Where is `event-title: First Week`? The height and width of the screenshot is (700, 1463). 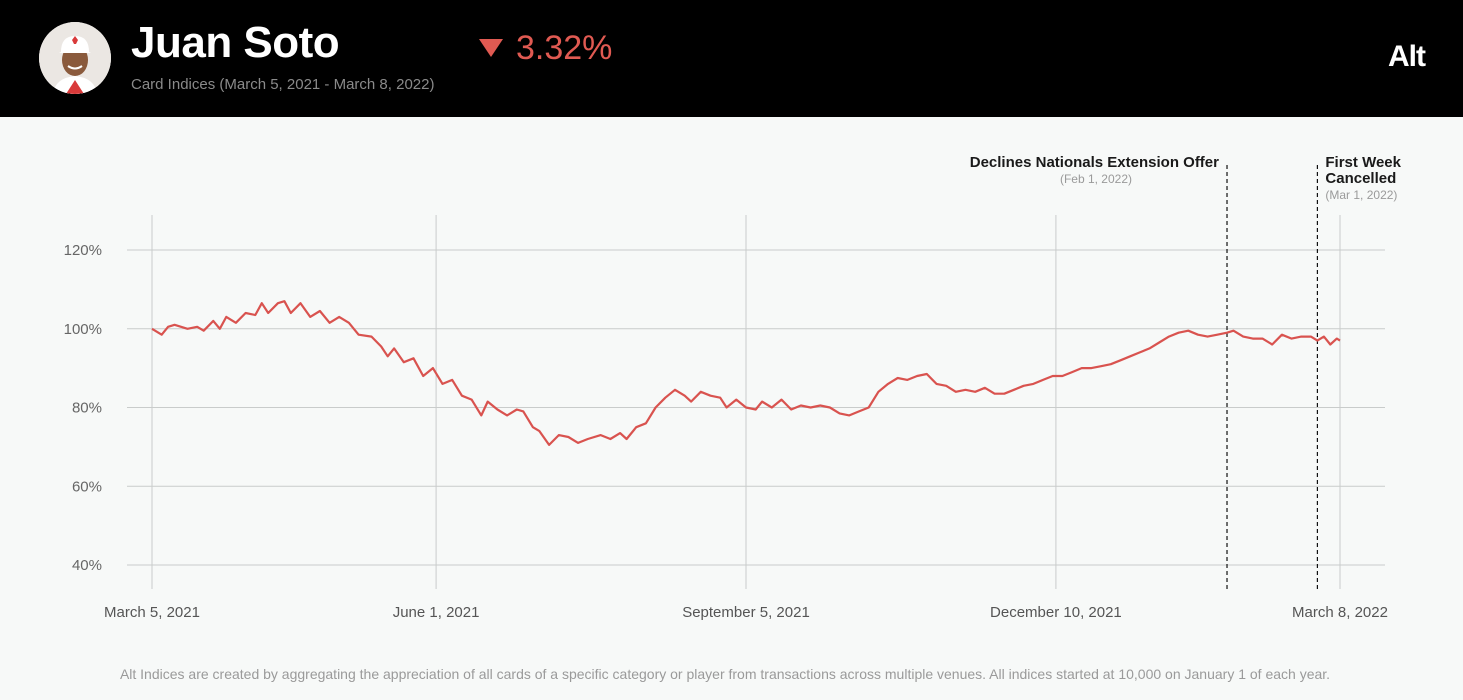
event-title: First Week is located at coordinates (1363, 162).